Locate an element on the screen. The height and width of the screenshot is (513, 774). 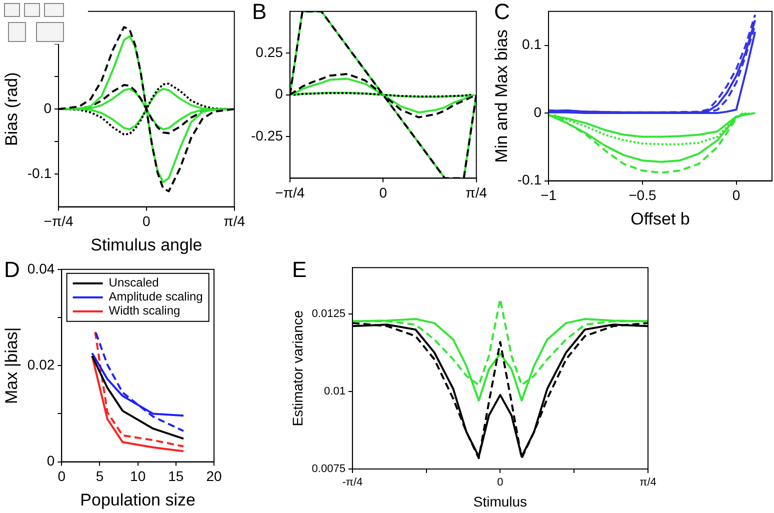
legend-label: Amplitude scaling is located at coordinates (155, 297).